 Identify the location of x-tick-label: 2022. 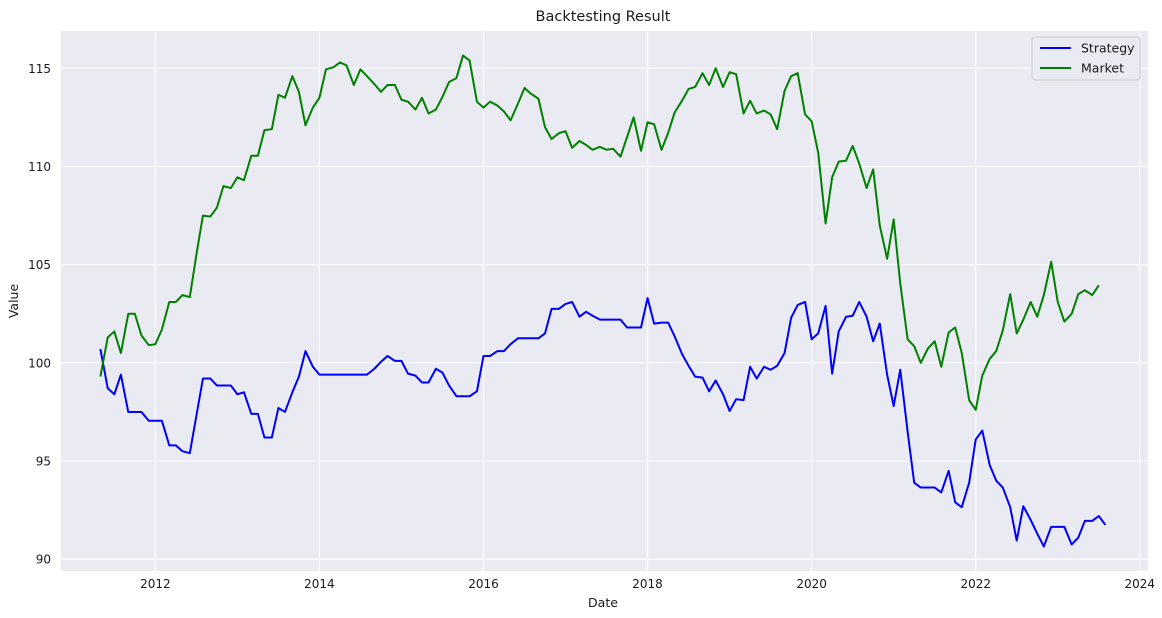
(975, 584).